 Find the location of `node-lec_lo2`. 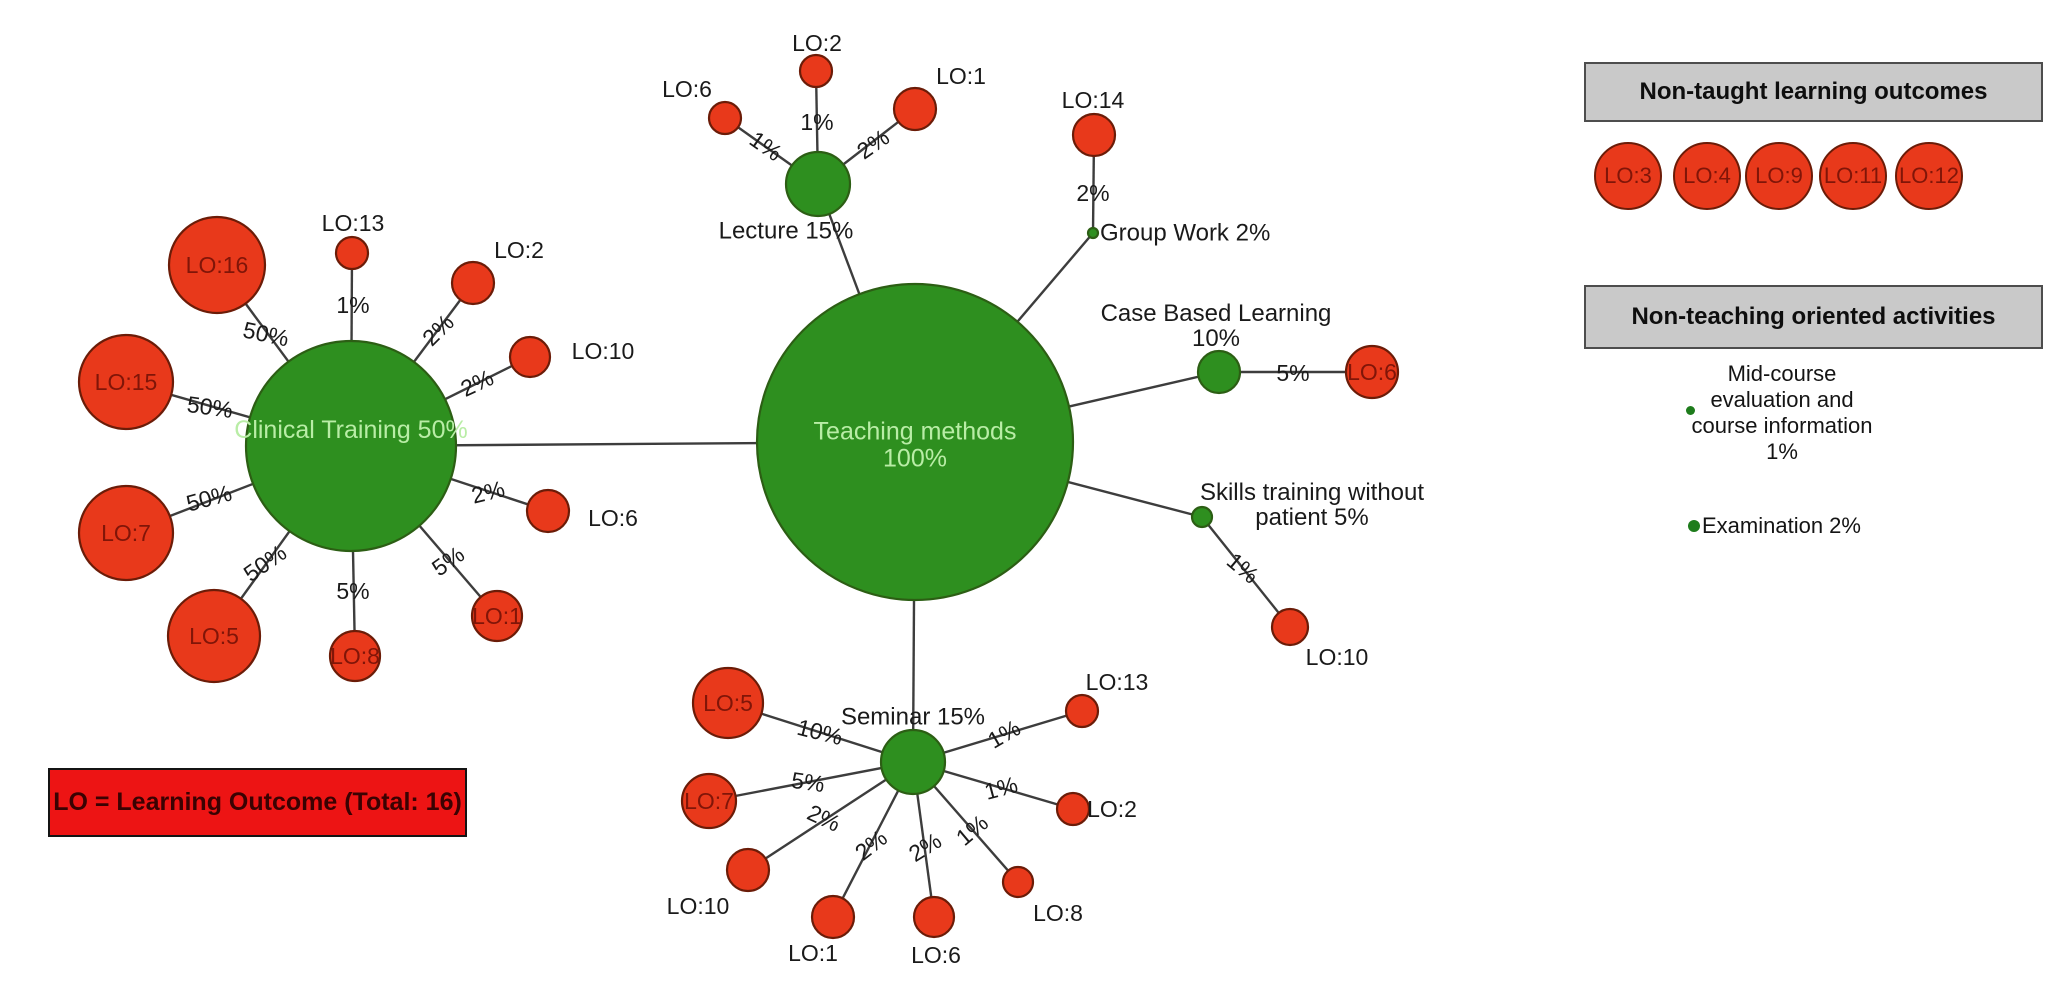

node-lec_lo2 is located at coordinates (816, 71).